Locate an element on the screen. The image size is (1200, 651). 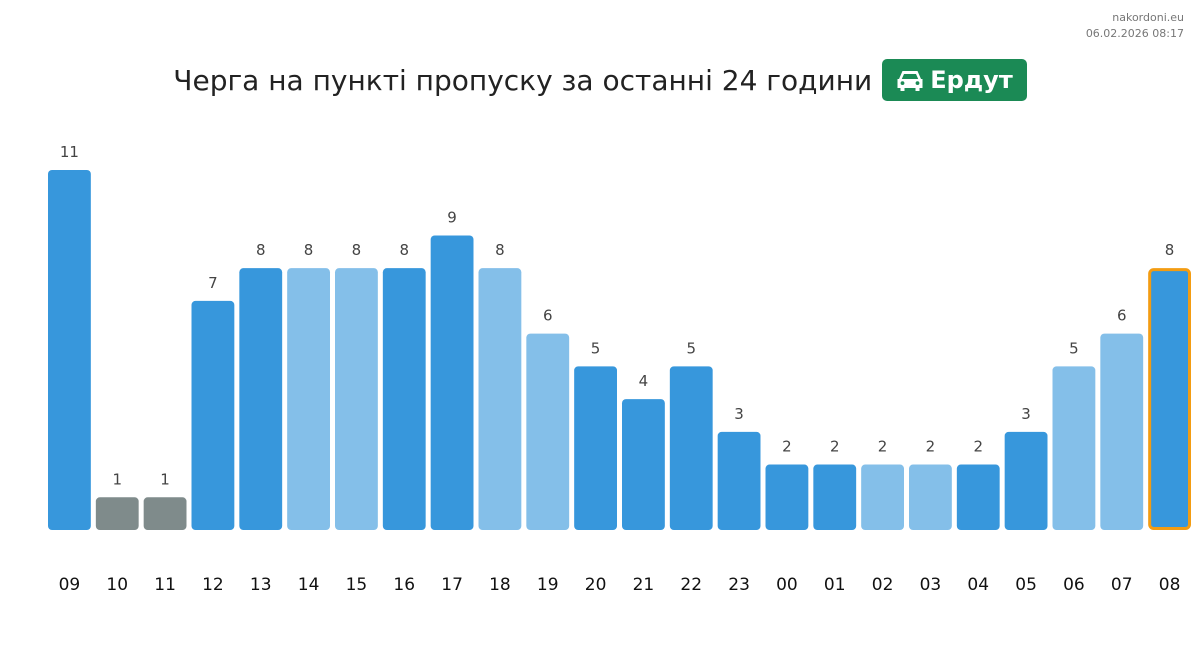
x-tick-label-13: 13 is located at coordinates (261, 585).